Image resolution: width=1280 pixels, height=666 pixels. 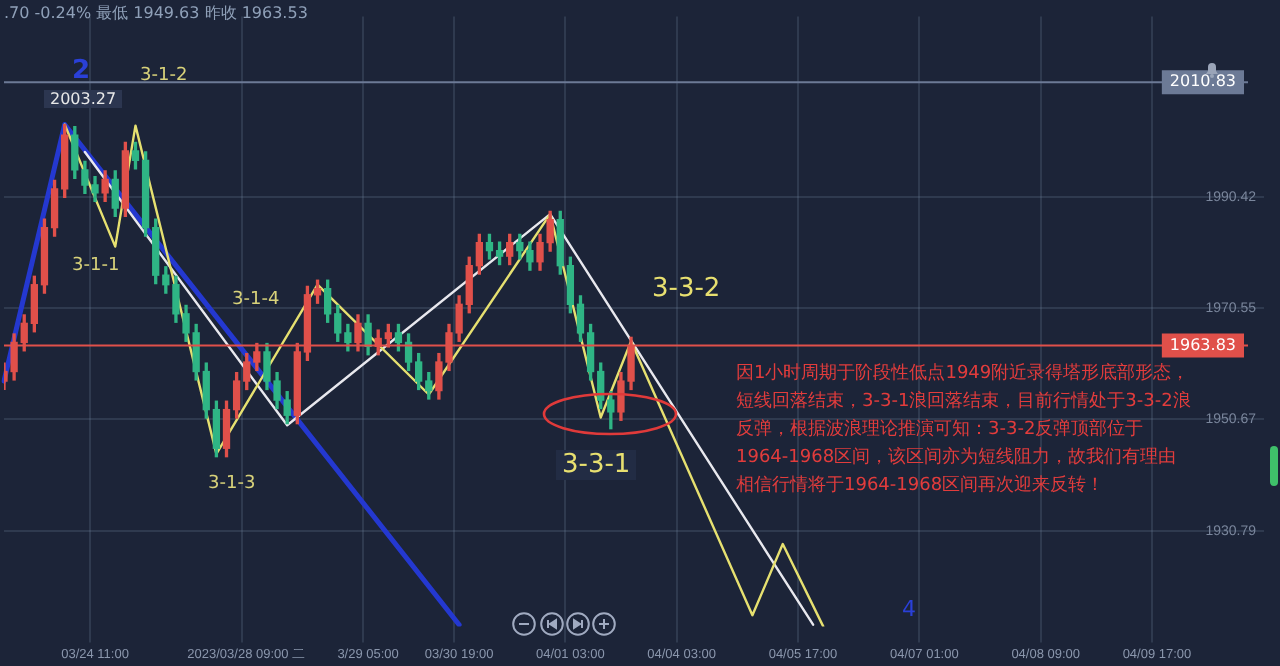 I want to click on annotation: 3-1-2, so click(x=164, y=76).